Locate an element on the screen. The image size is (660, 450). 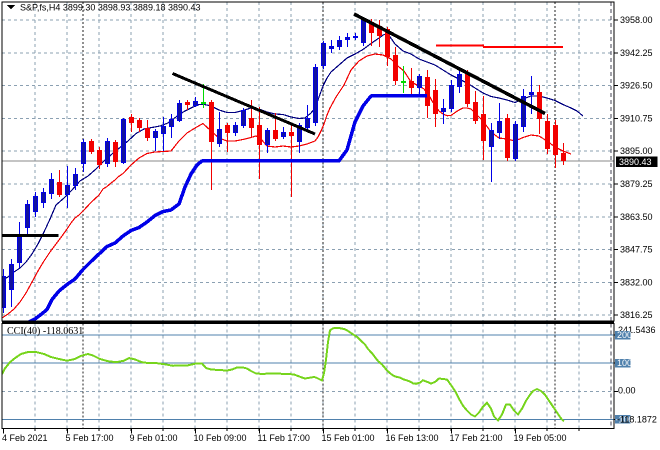
svg-text: 0.00 is located at coordinates (627, 391).